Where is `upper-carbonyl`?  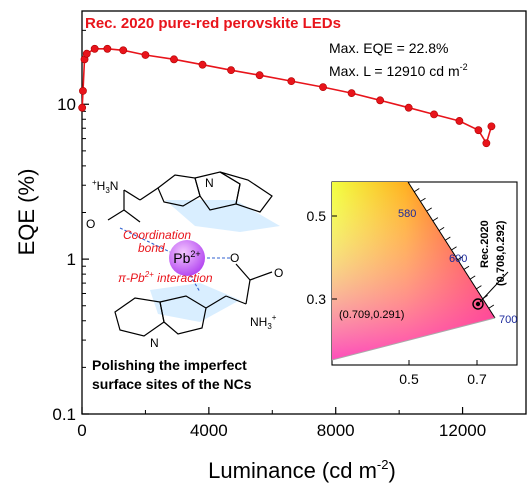 upper-carbonyl is located at coordinates (132, 216).